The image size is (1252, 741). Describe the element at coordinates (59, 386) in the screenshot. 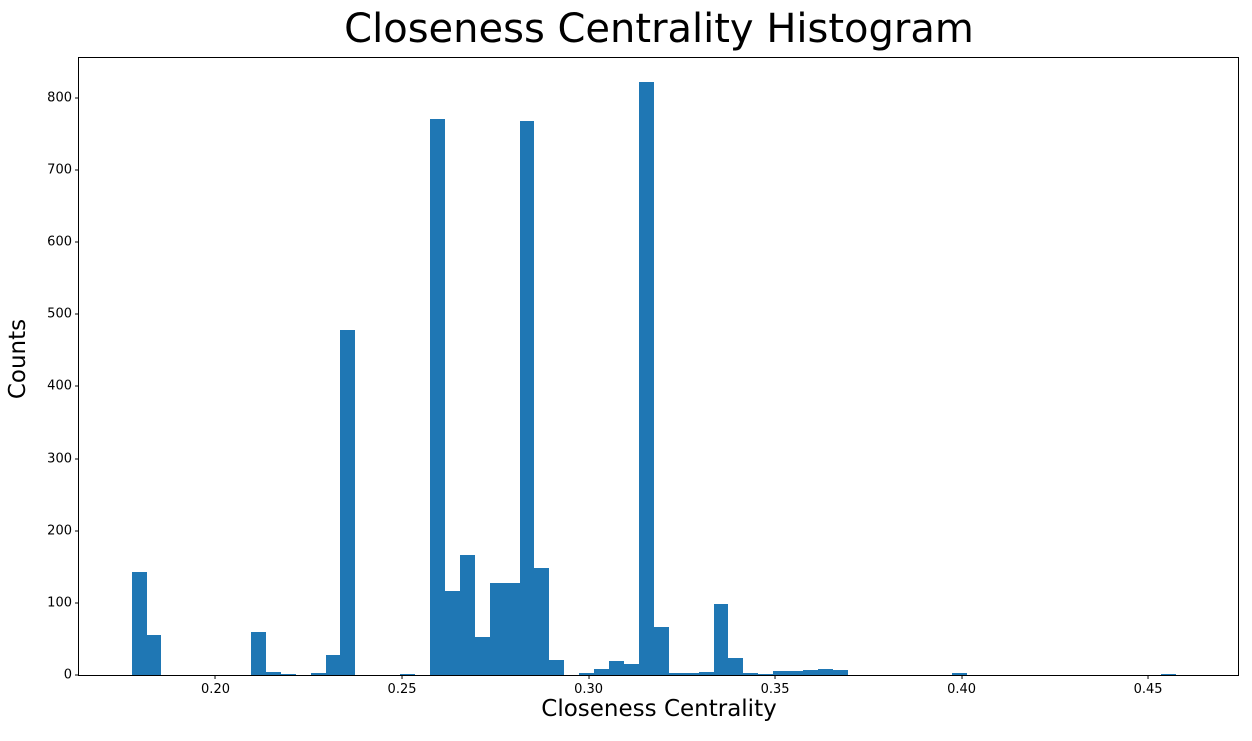

I see `y-tick-label: 400` at that location.